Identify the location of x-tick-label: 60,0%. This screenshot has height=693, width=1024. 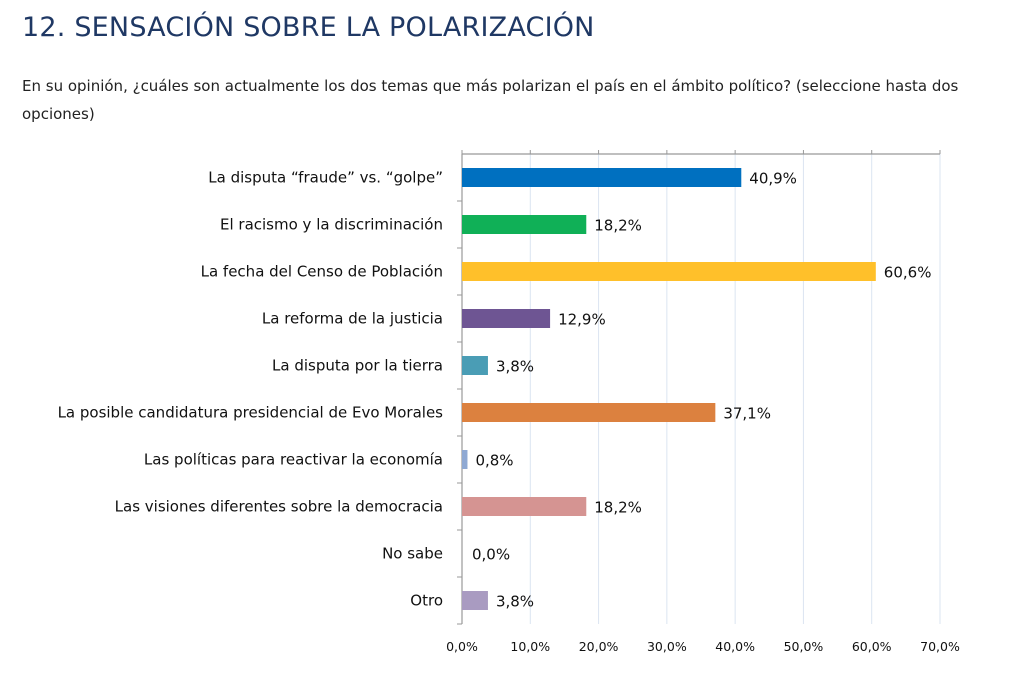
(872, 646).